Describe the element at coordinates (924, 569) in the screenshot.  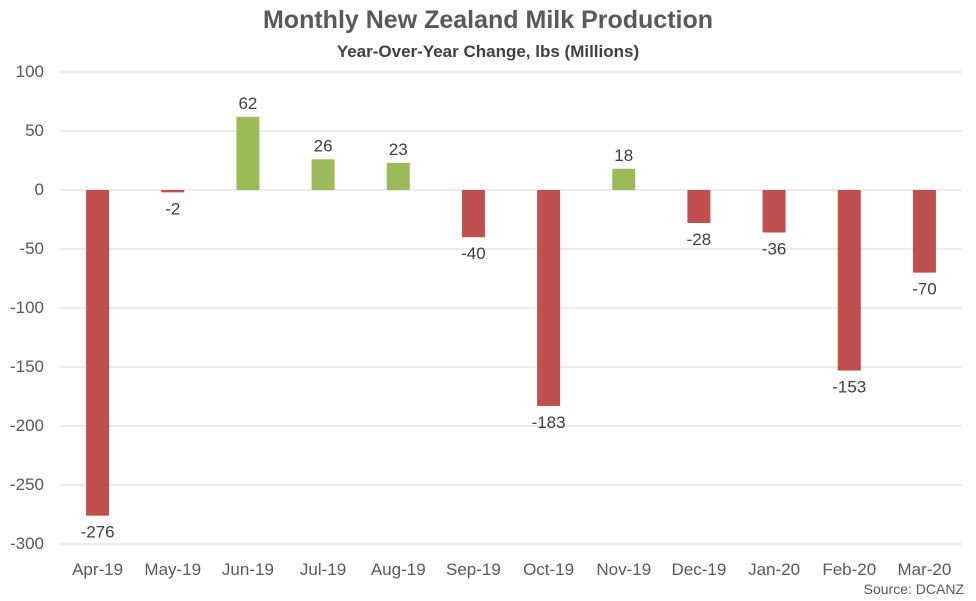
I see `x-tick-label: Mar-20` at that location.